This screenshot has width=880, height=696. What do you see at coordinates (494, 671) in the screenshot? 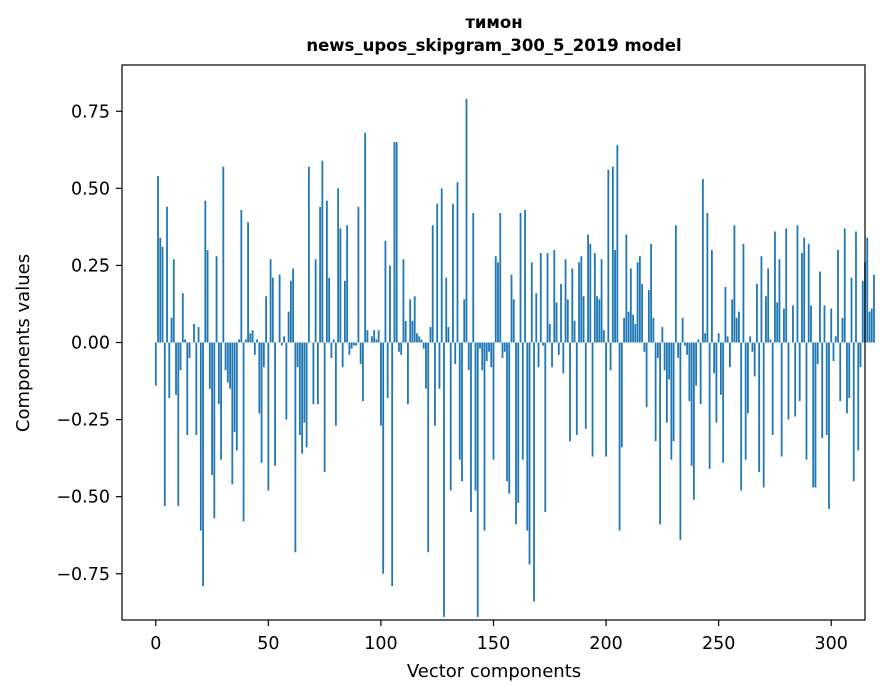
I see `x-axis-label: Vector components` at bounding box center [494, 671].